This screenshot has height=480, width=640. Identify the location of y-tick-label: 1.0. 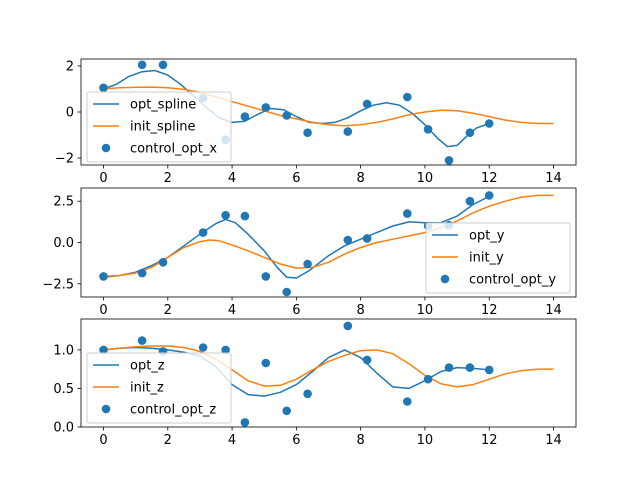
(63, 350).